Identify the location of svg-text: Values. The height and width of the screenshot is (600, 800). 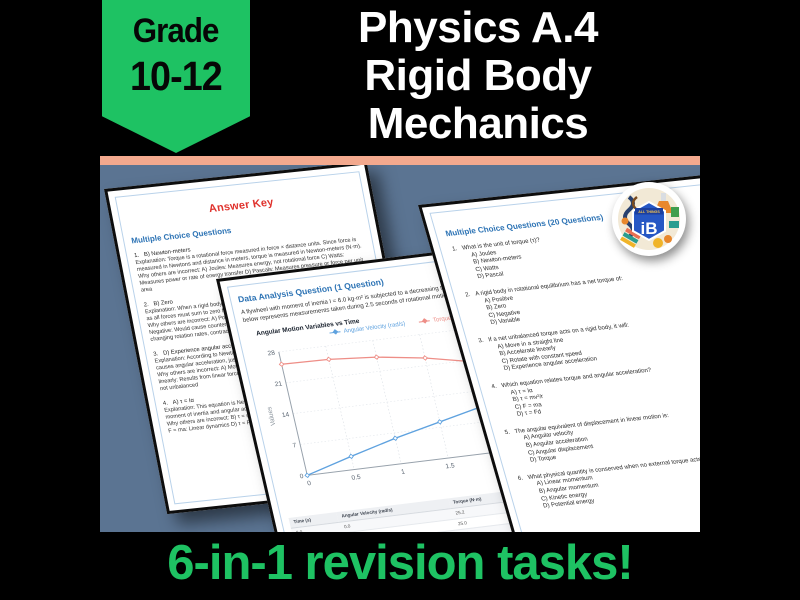
(271, 415).